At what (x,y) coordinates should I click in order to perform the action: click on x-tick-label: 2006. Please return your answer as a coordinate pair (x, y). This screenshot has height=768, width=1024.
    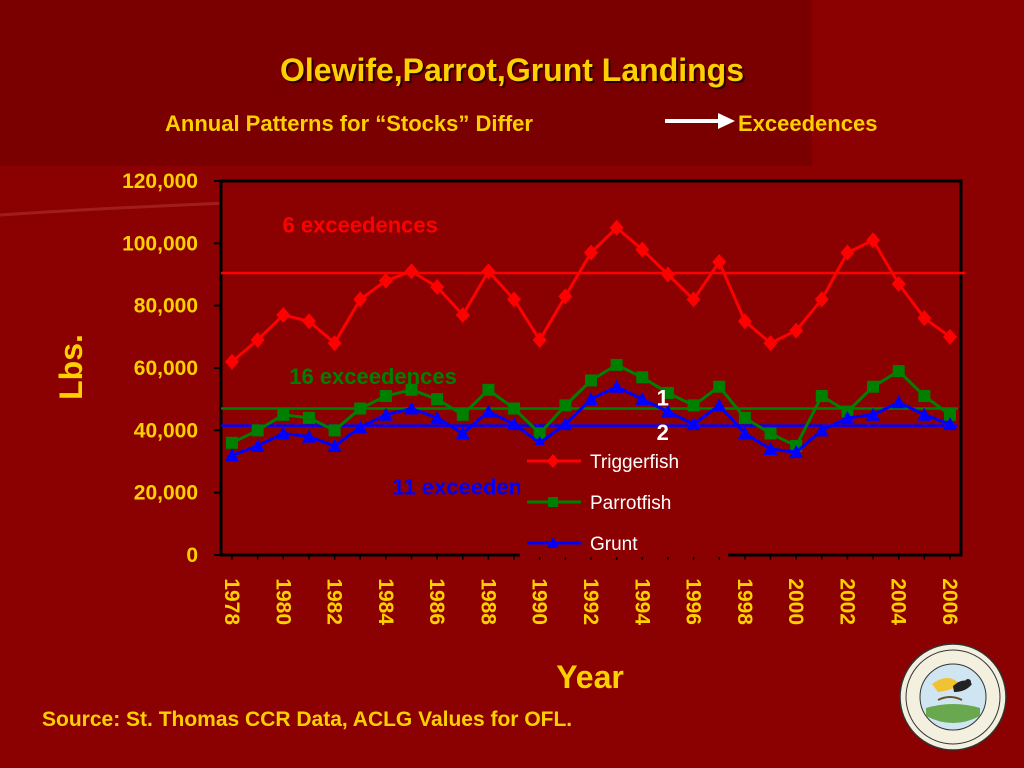
    Looking at the image, I should click on (949, 601).